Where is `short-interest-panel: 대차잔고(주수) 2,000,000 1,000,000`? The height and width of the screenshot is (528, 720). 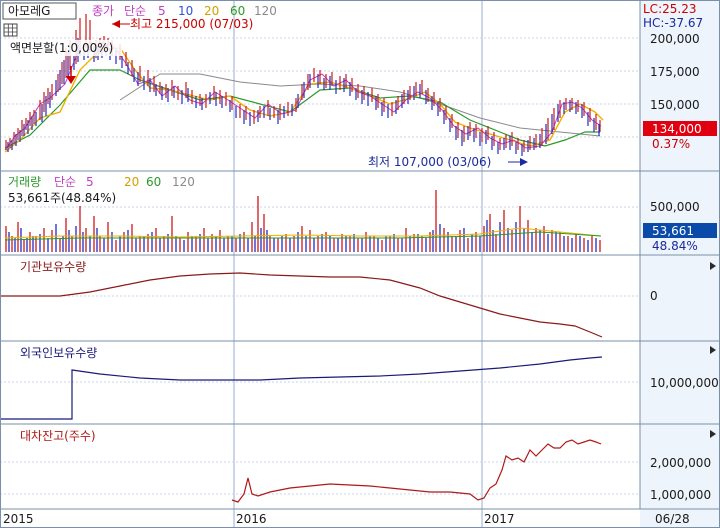
short-interest-panel: 대차잔고(주수) 2,000,000 1,000,000 is located at coordinates (365, 466).